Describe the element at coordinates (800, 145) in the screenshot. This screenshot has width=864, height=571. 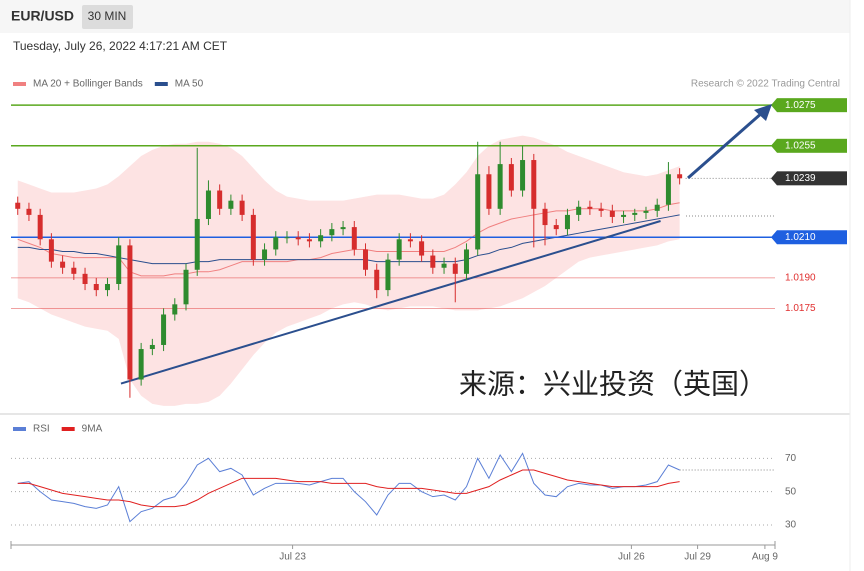
I see `level-label: 1.0255` at that location.